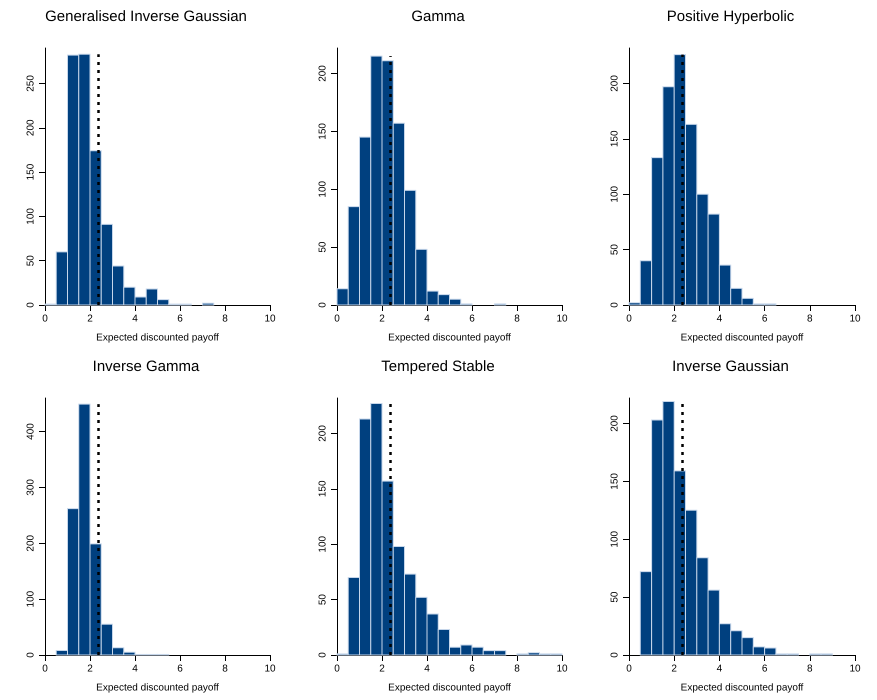 This screenshot has height=700, width=877. Describe the element at coordinates (31, 431) in the screenshot. I see `y-tick-label: 400` at that location.